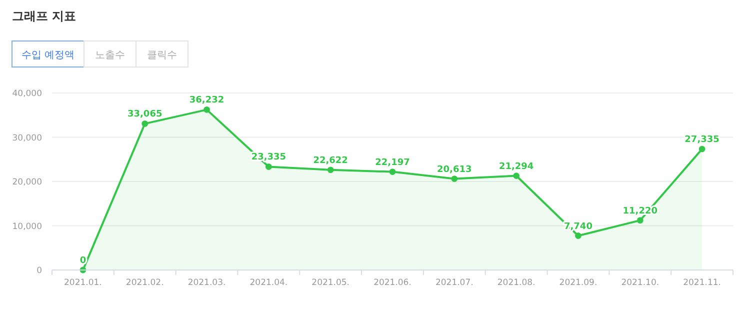 The width and height of the screenshot is (743, 335). Describe the element at coordinates (516, 167) in the screenshot. I see `data-label: 21,294` at that location.